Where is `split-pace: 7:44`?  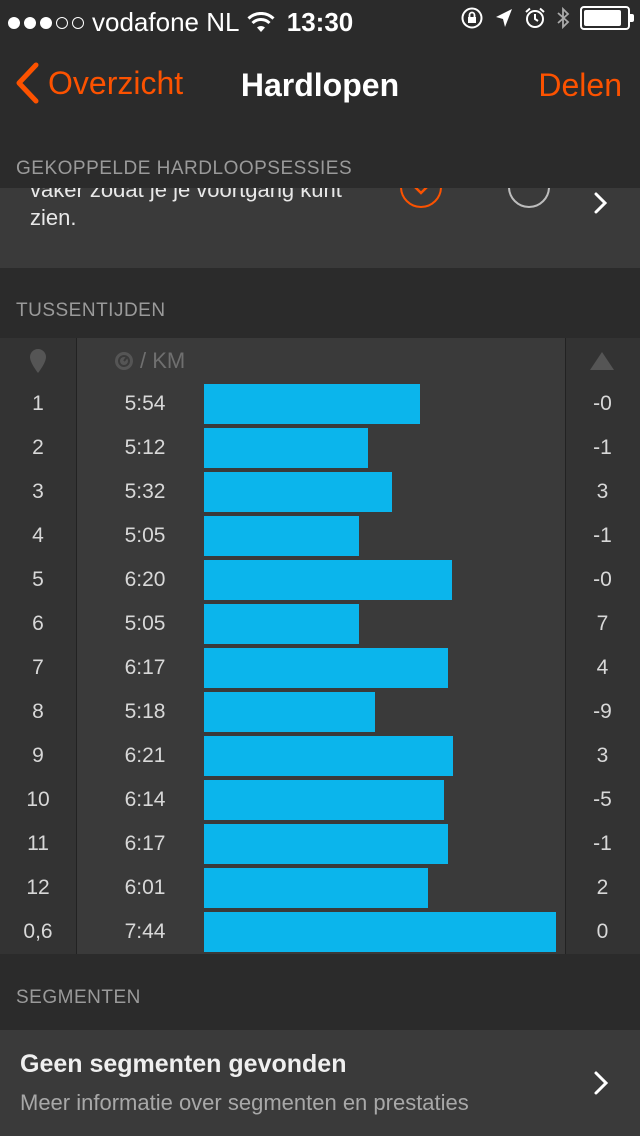
split-pace: 7:44 is located at coordinates (145, 931).